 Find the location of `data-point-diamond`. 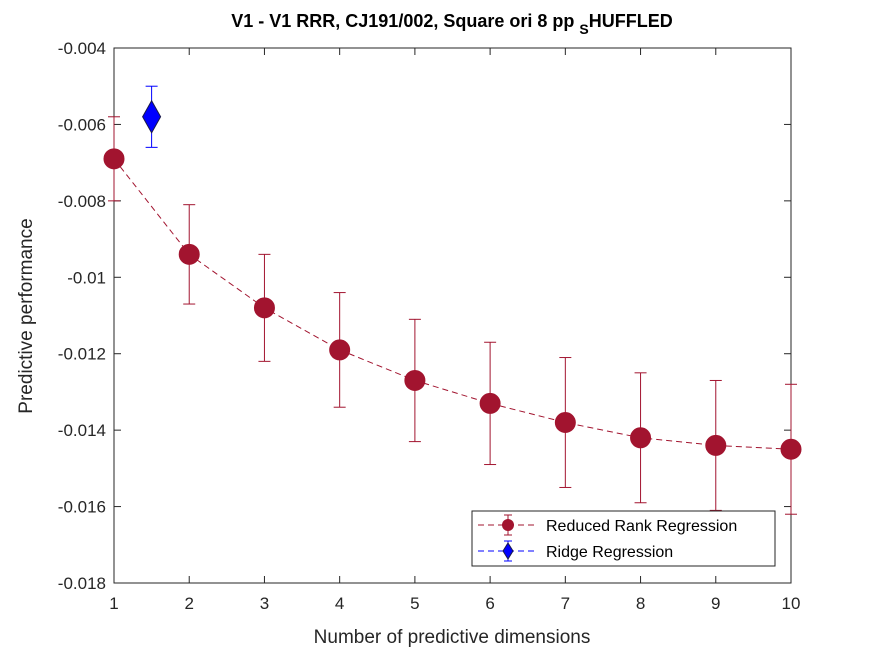

data-point-diamond is located at coordinates (152, 116).